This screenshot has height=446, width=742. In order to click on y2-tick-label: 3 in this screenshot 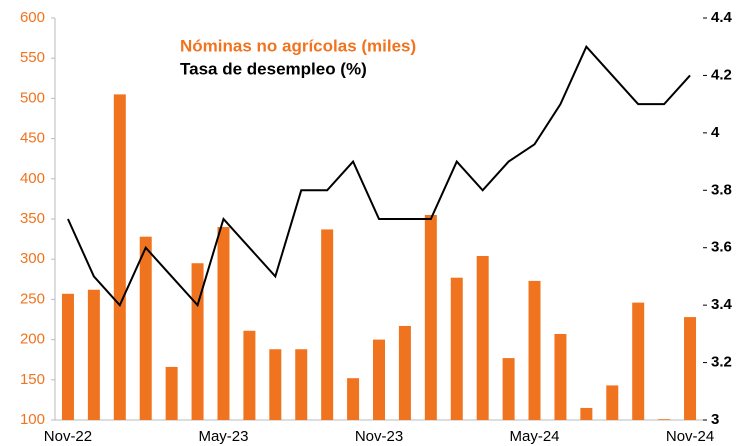, I will do `click(715, 419)`.